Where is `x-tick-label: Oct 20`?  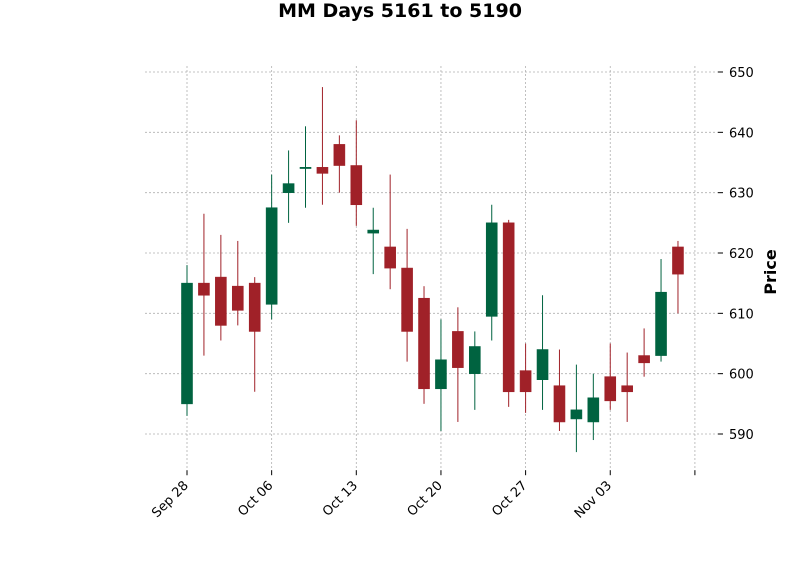 x-tick-label: Oct 20 is located at coordinates (425, 498).